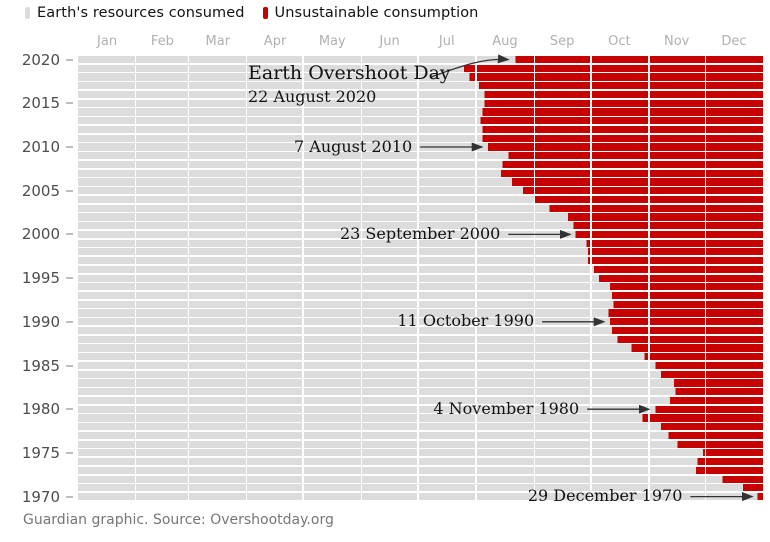 Image resolution: width=770 pixels, height=542 pixels. Describe the element at coordinates (40, 452) in the screenshot. I see `year-label-1975: 1975` at that location.